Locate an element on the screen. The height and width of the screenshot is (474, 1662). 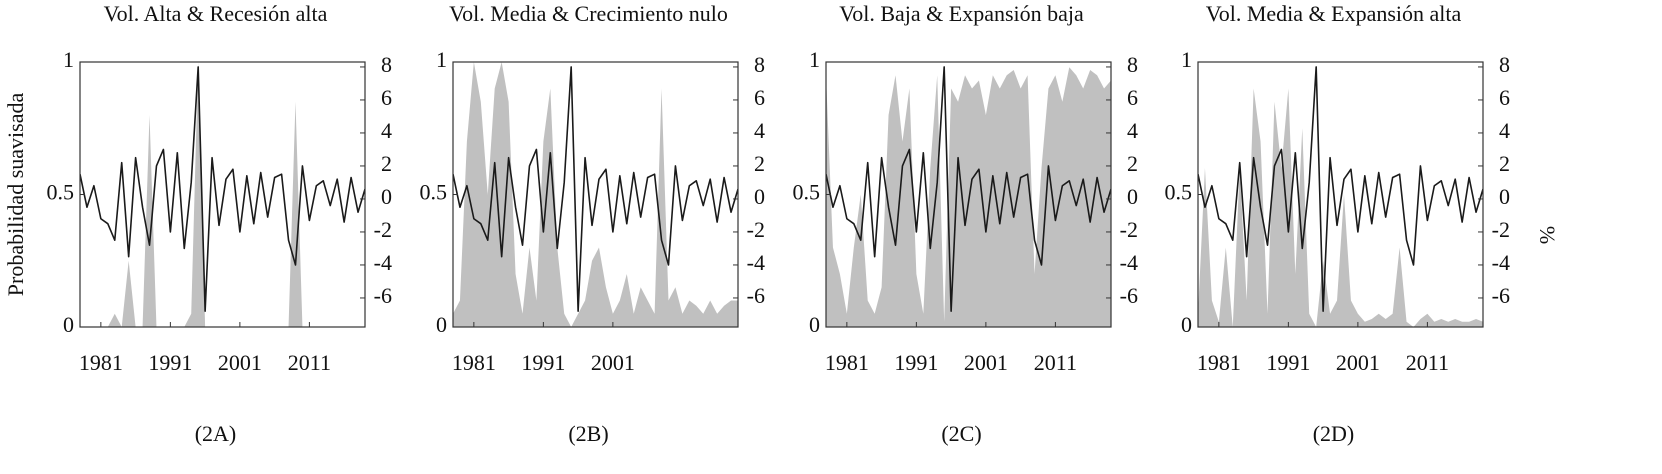
y-axis-label: Probabilidad suavisada is located at coordinates (15, 195).